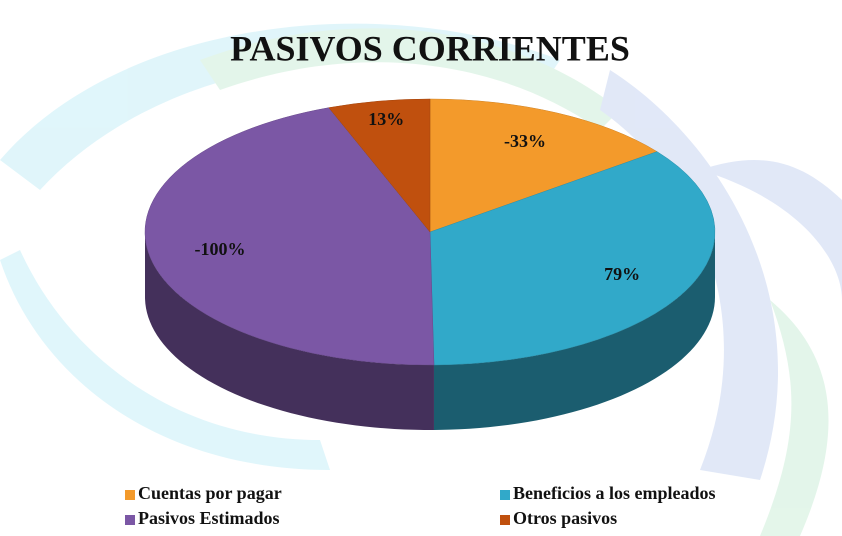  What do you see at coordinates (209, 518) in the screenshot?
I see `legend-label: Pasivos Estimados` at bounding box center [209, 518].